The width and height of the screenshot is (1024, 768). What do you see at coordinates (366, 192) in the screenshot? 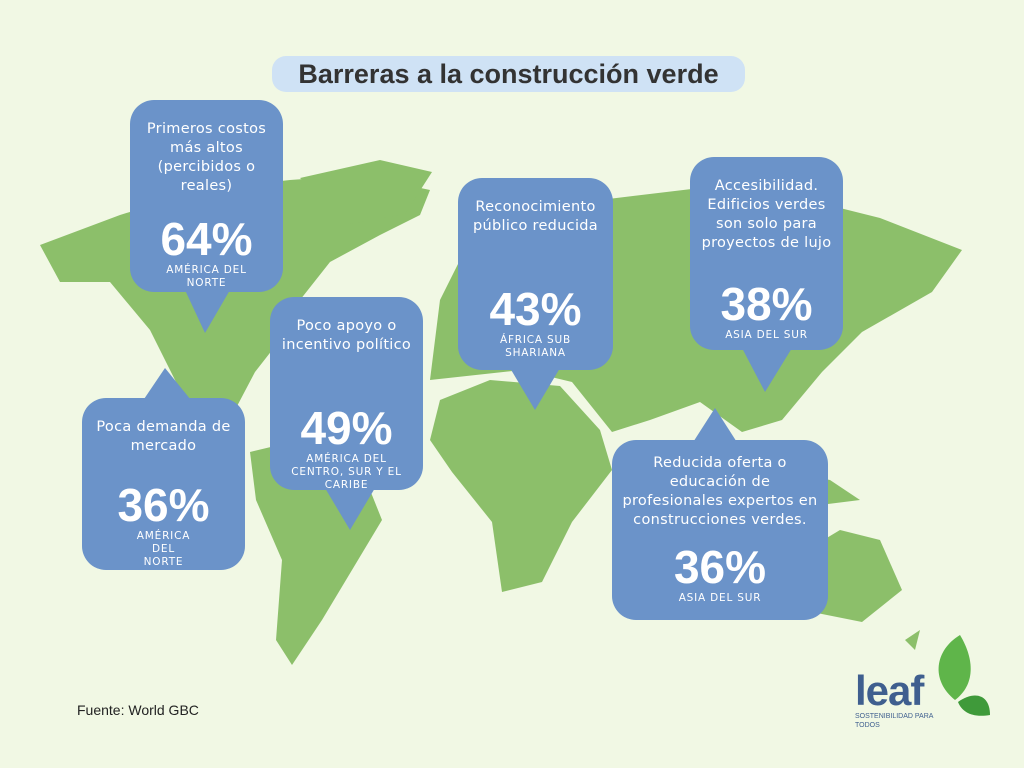
I see `greenland` at bounding box center [366, 192].